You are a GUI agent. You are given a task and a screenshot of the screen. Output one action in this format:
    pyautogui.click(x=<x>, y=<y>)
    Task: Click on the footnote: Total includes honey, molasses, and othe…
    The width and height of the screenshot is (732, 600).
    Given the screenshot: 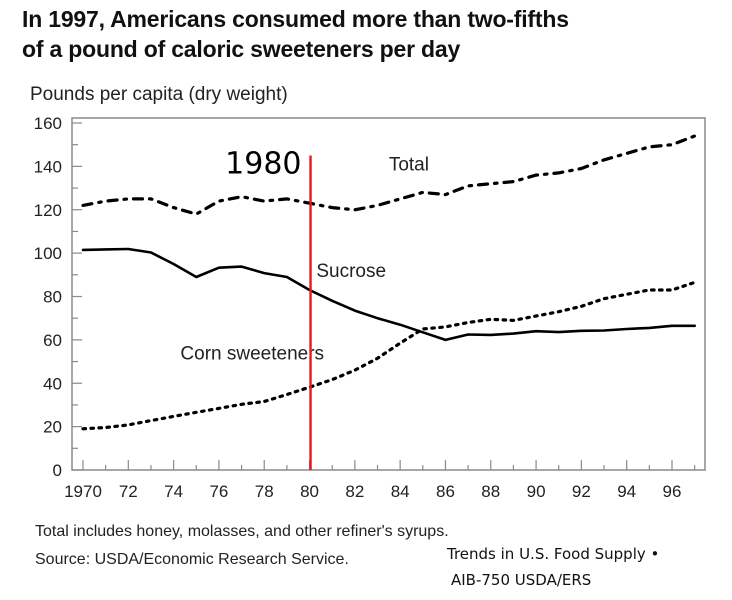 What is the action you would take?
    pyautogui.click(x=242, y=531)
    